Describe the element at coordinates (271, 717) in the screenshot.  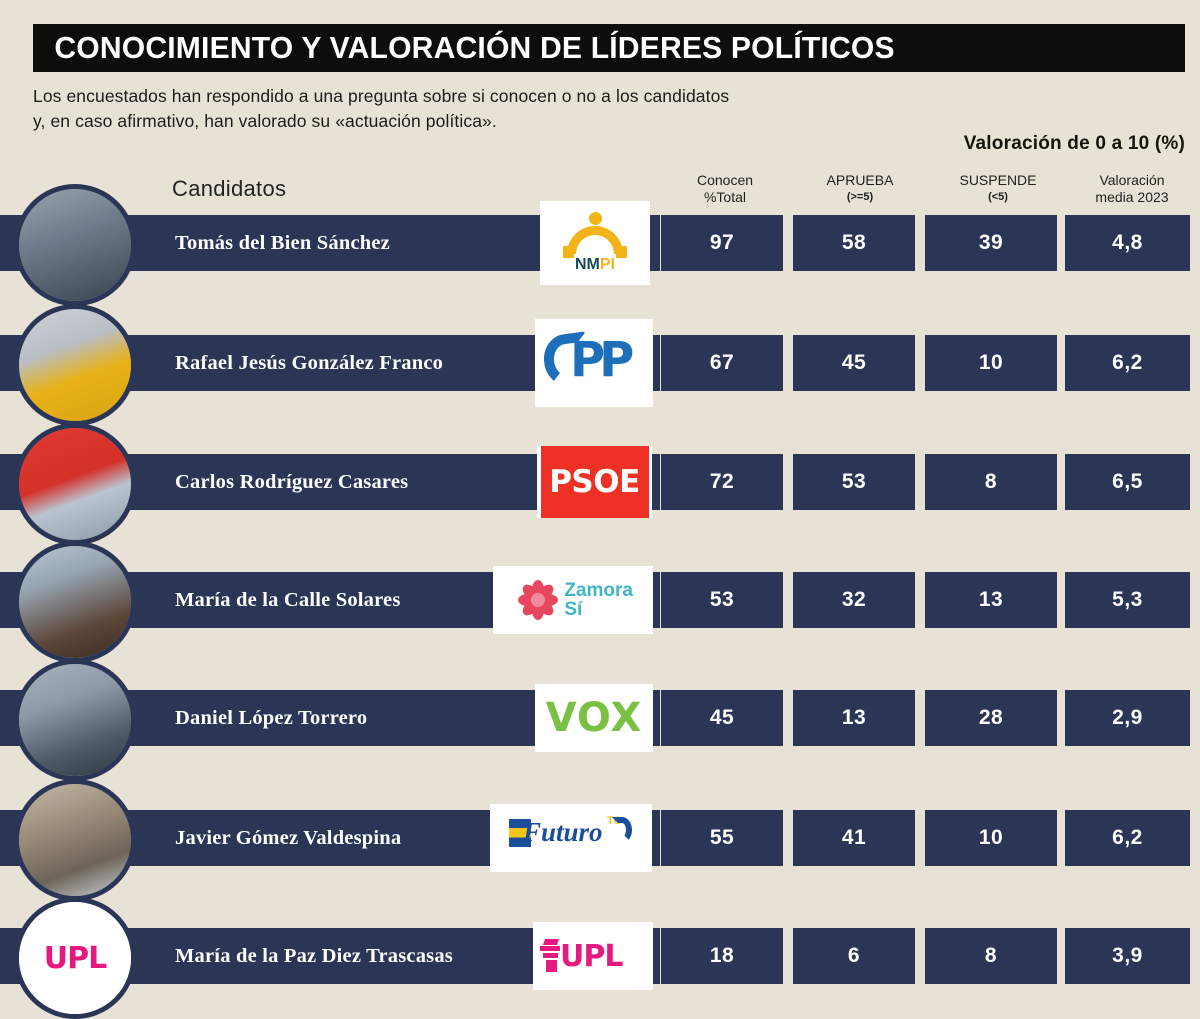
I see `candidate-name: Daniel López Torrero` at that location.